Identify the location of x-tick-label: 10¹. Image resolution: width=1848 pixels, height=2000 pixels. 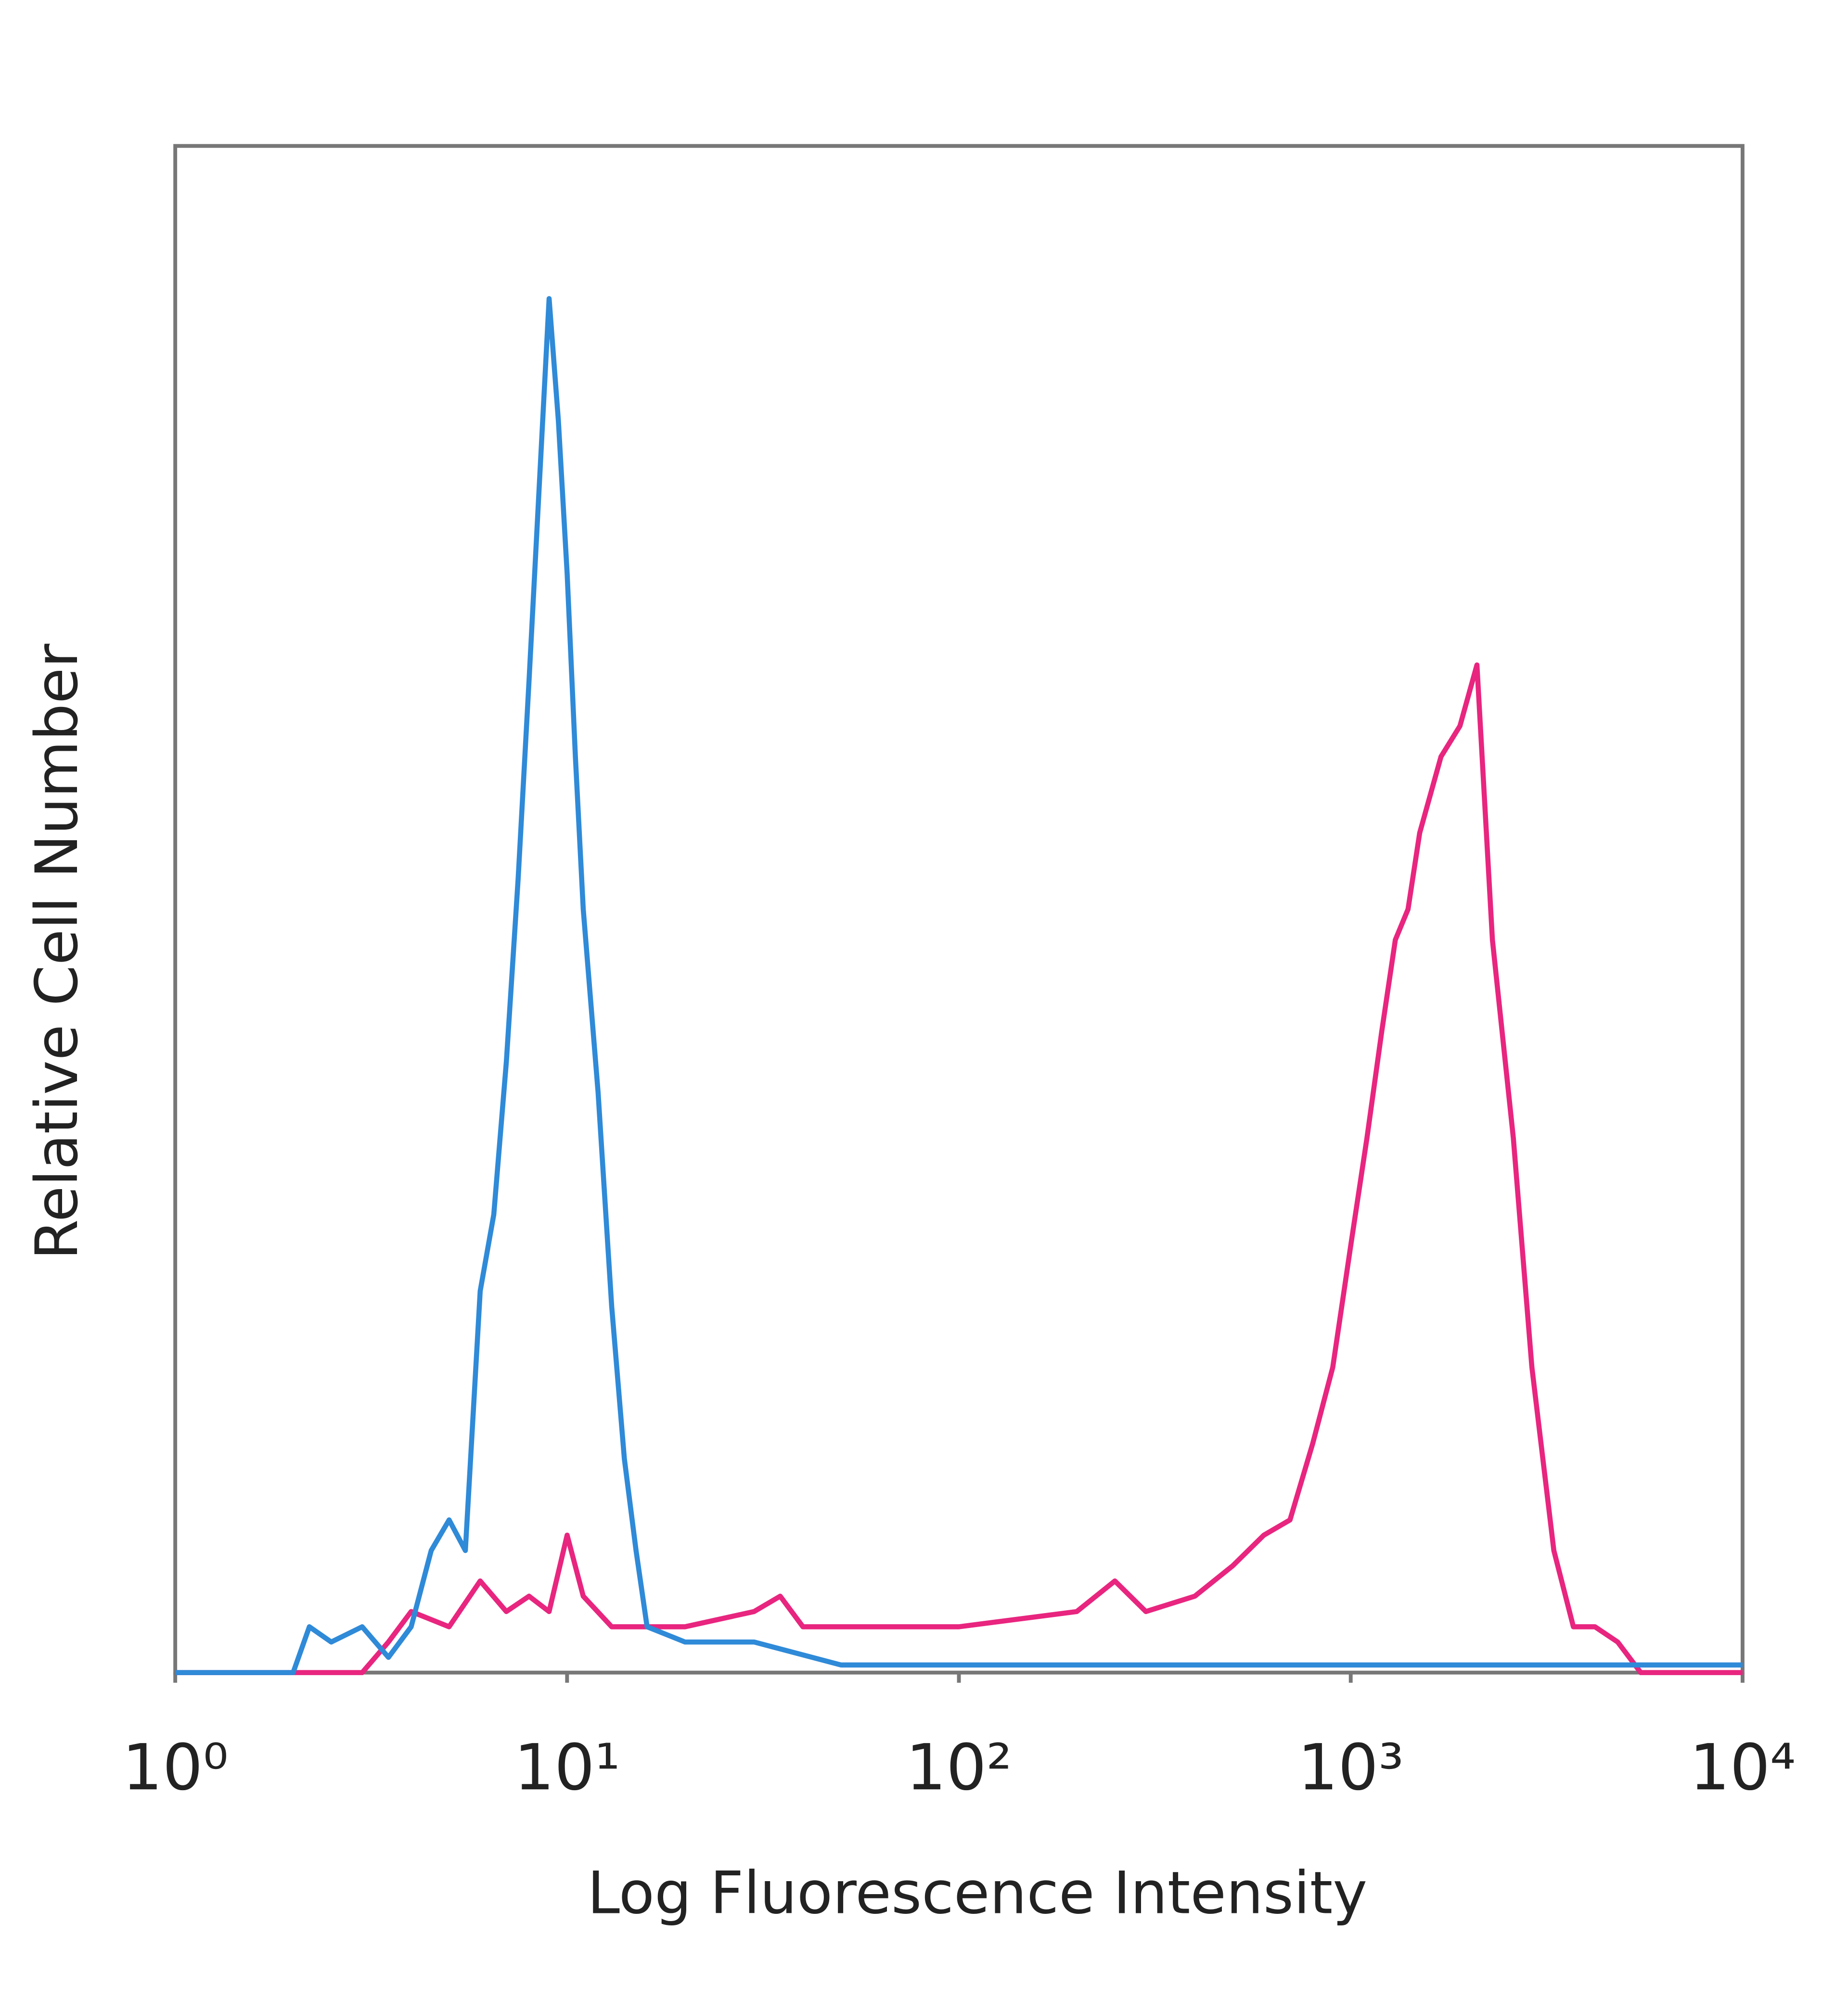
(567, 1768).